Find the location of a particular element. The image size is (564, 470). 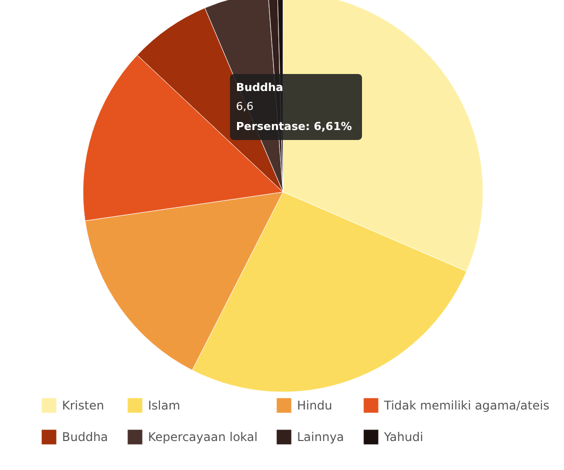

text: Buddha is located at coordinates (260, 87).